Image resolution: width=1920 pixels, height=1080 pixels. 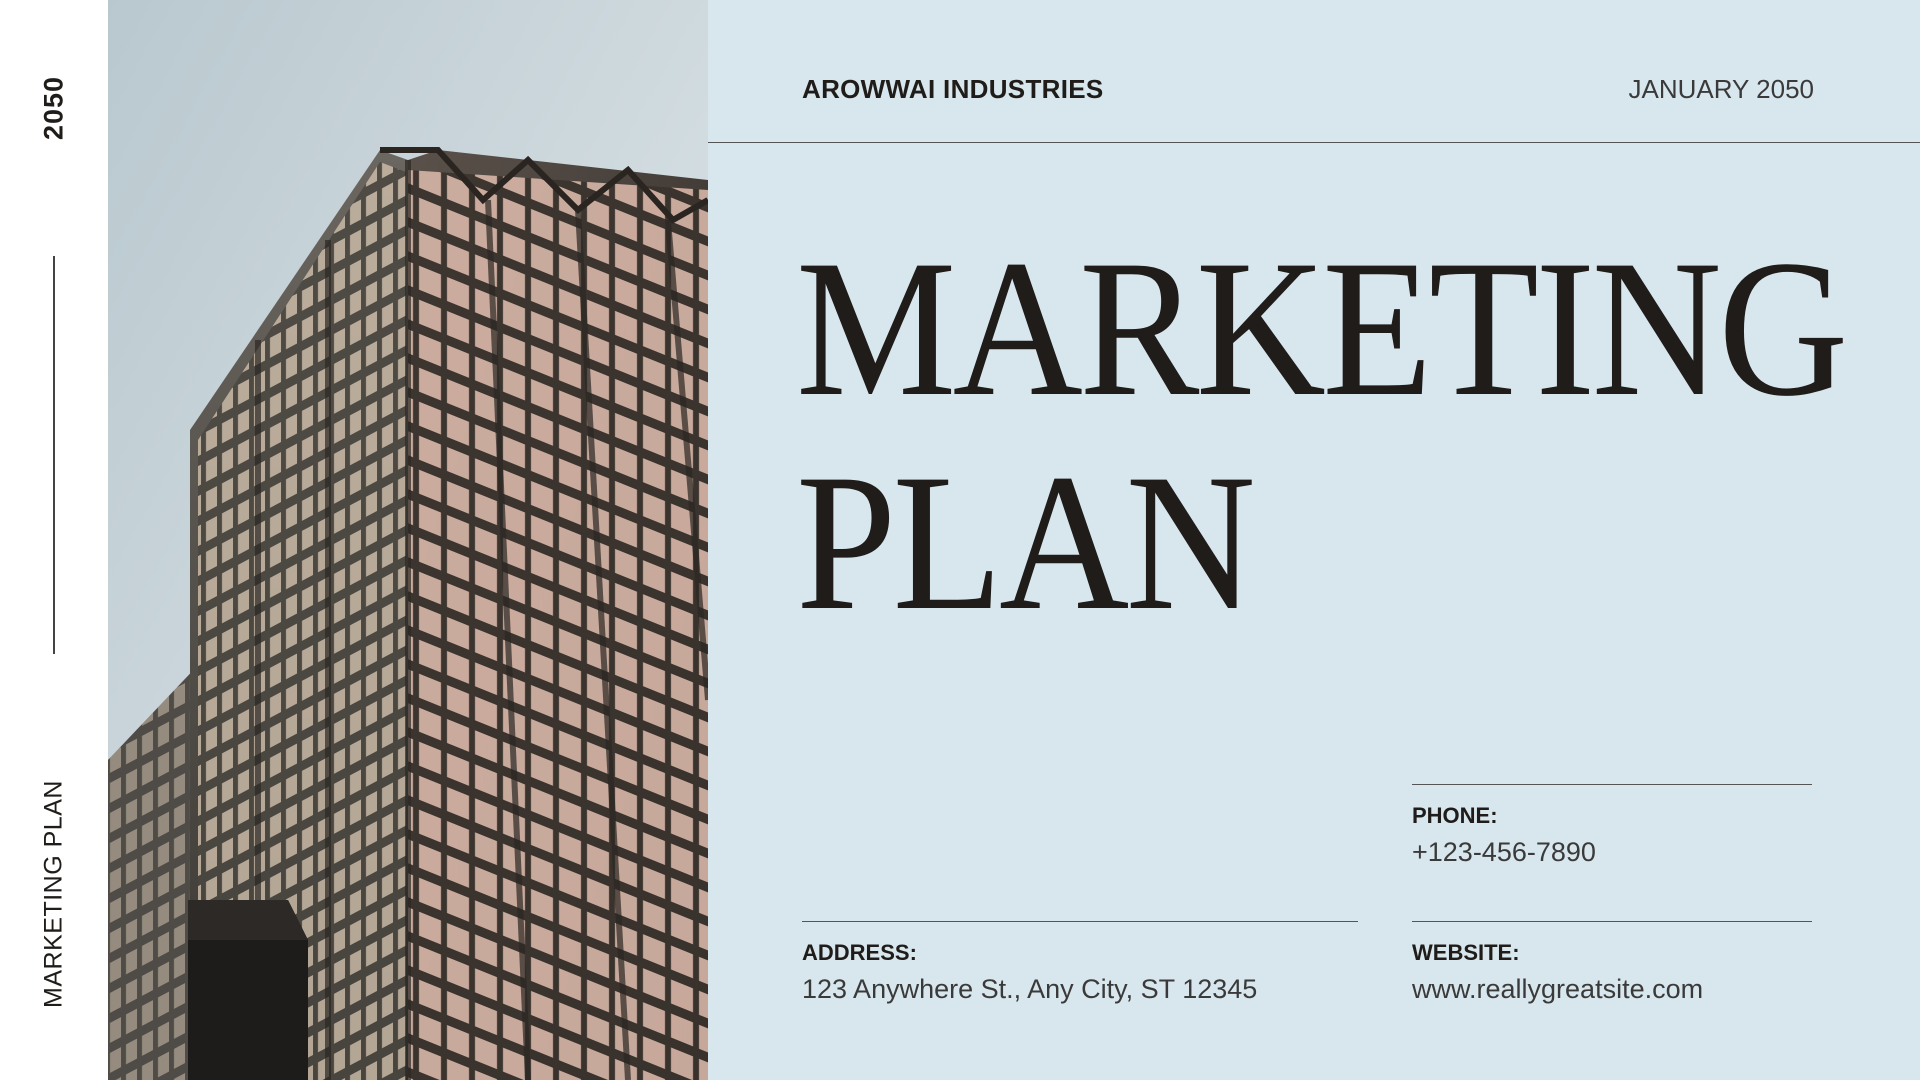 I want to click on title-line-2: PLAN, so click(x=1026, y=542).